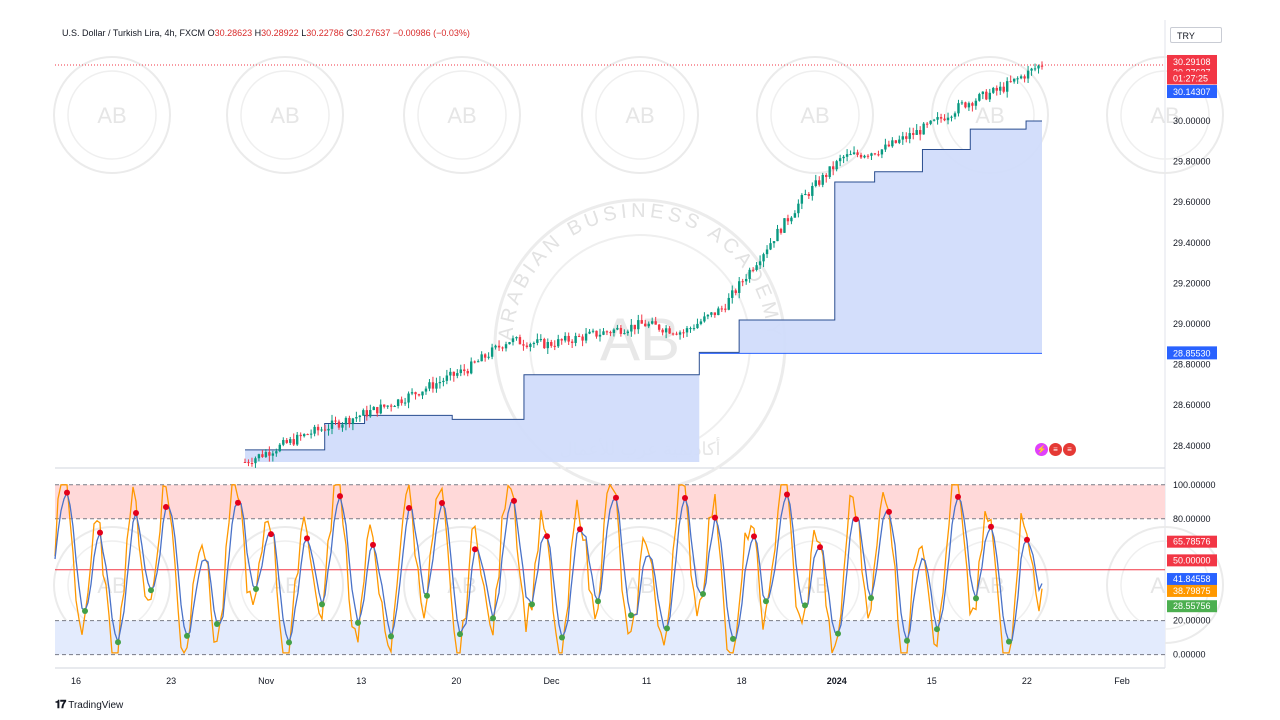  I want to click on price-tick-label: 28.60000, so click(1192, 405).